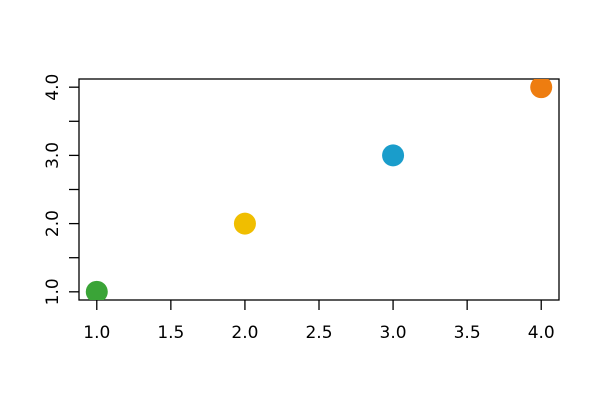  I want to click on x-tick-label: 2.5, so click(318, 333).